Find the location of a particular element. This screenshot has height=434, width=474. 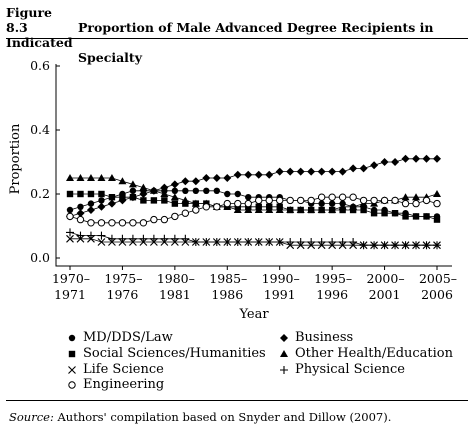

x-tick-label: 1975– is located at coordinates (123, 278).